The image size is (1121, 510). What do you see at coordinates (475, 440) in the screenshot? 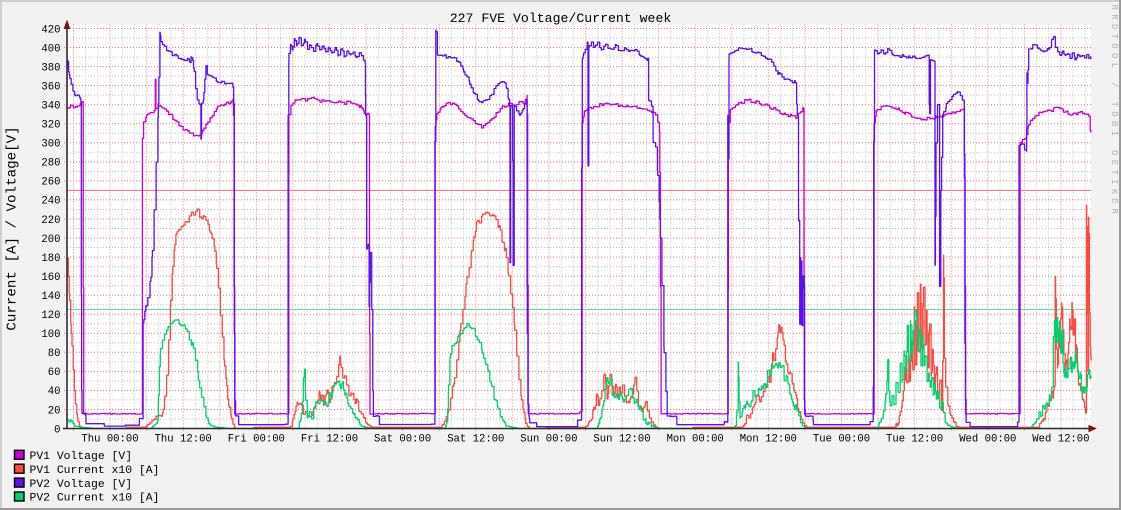
I see `svg-text: Sat 12:00` at bounding box center [475, 440].